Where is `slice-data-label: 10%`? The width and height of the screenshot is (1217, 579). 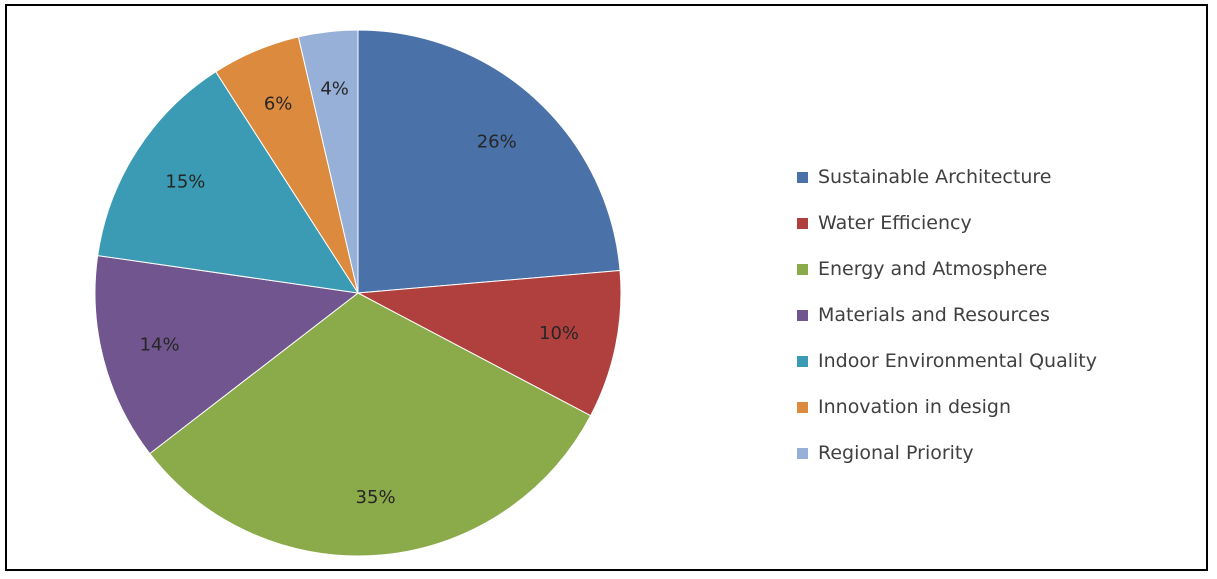
slice-data-label: 10% is located at coordinates (559, 333).